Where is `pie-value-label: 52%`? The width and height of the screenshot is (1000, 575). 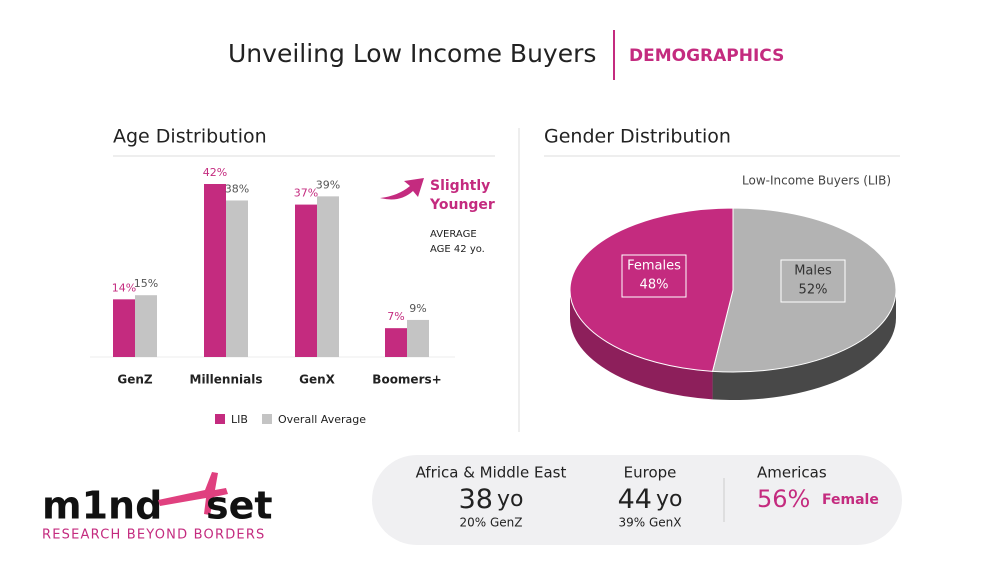
pie-value-label: 52% is located at coordinates (813, 290).